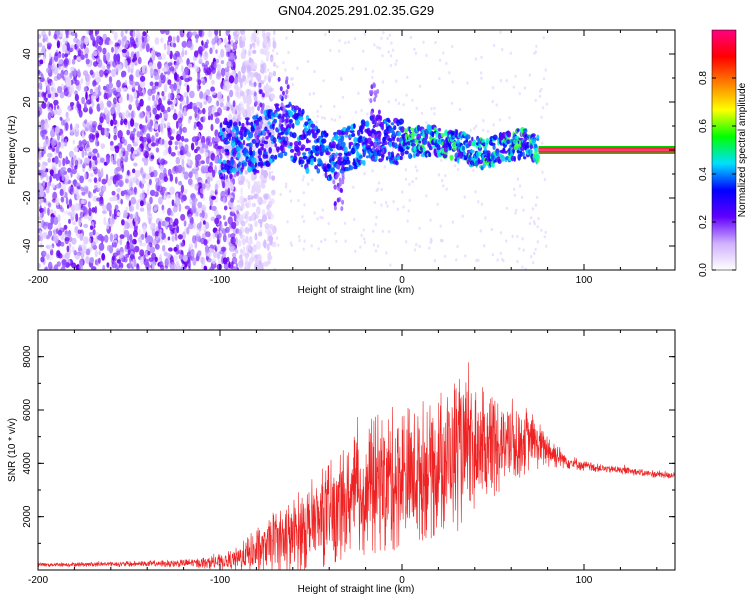  I want to click on colorbar-tick-label: 0.6, so click(703, 126).